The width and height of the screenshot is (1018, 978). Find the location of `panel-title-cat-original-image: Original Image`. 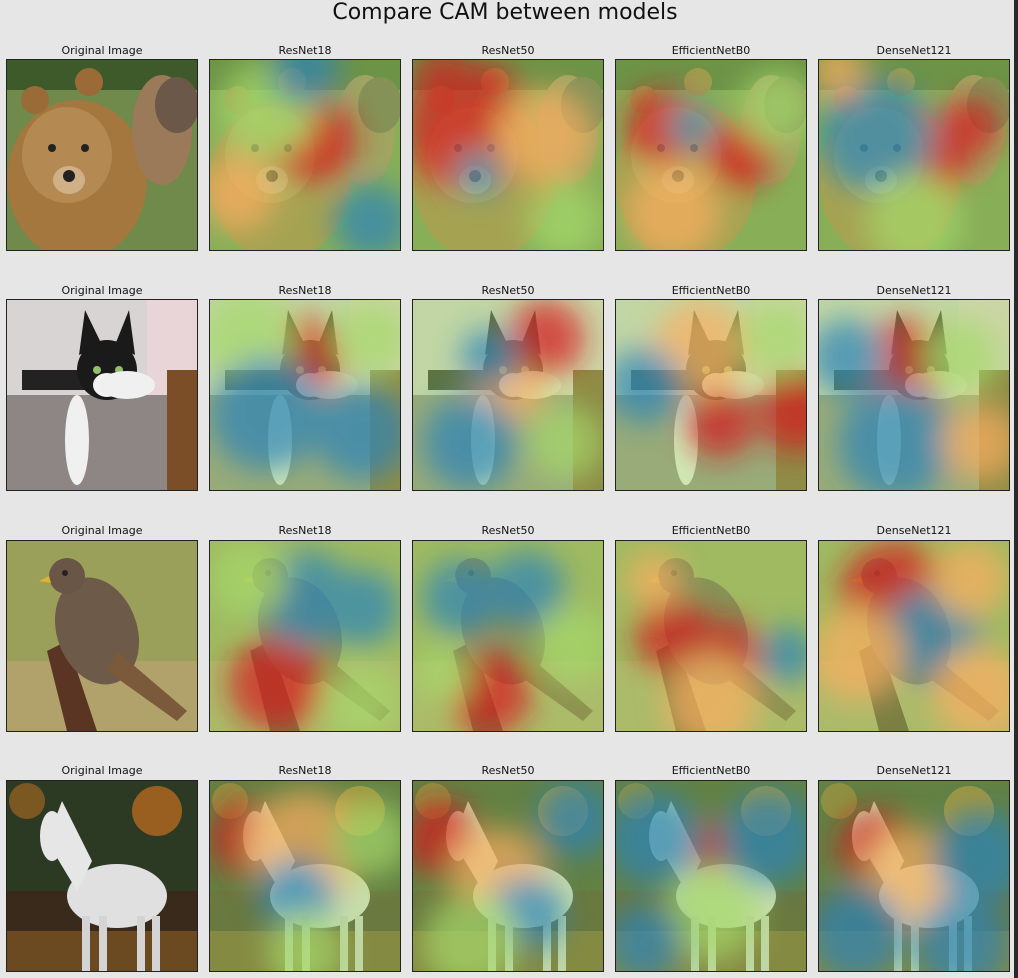

panel-title-cat-original-image: Original Image is located at coordinates (102, 290).